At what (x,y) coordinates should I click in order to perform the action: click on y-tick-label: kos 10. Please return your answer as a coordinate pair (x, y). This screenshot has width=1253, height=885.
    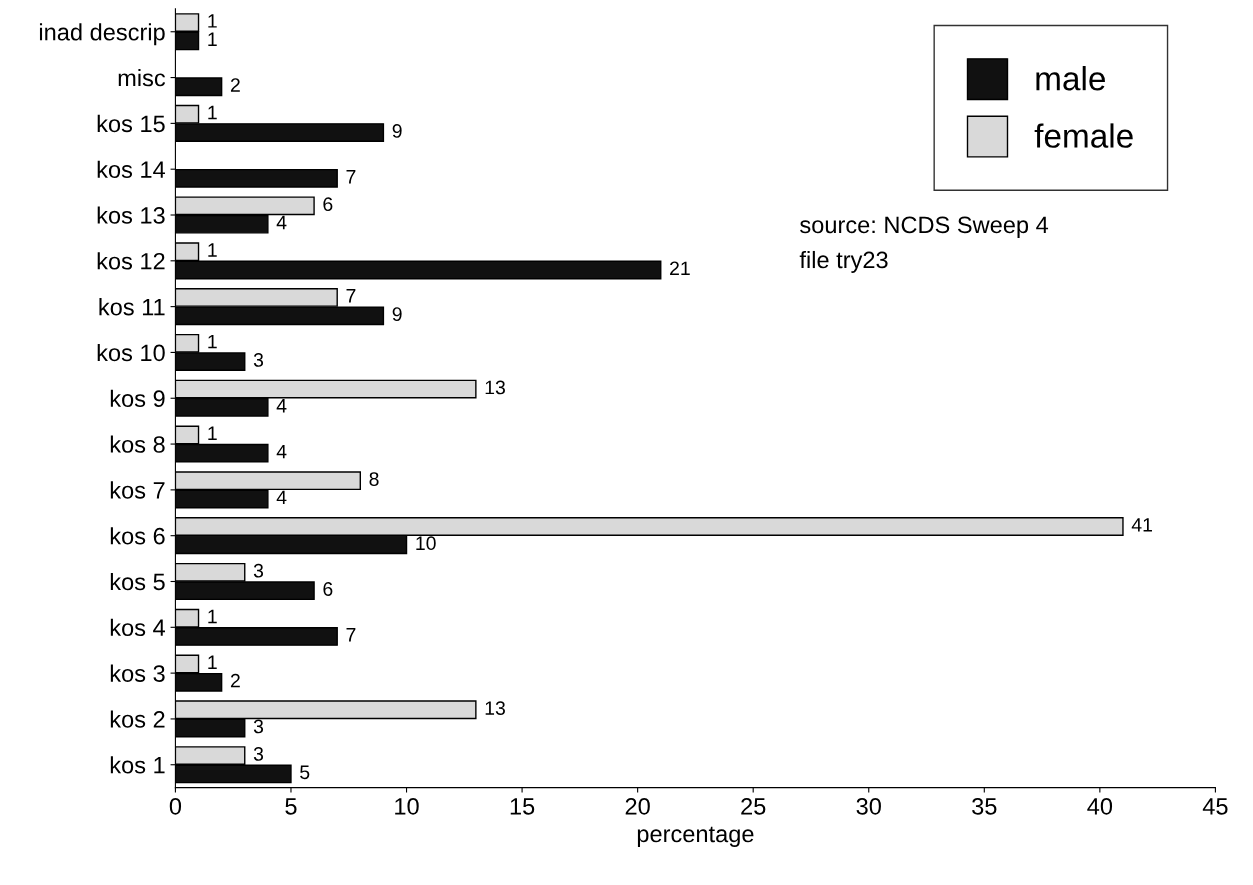
    Looking at the image, I should click on (131, 352).